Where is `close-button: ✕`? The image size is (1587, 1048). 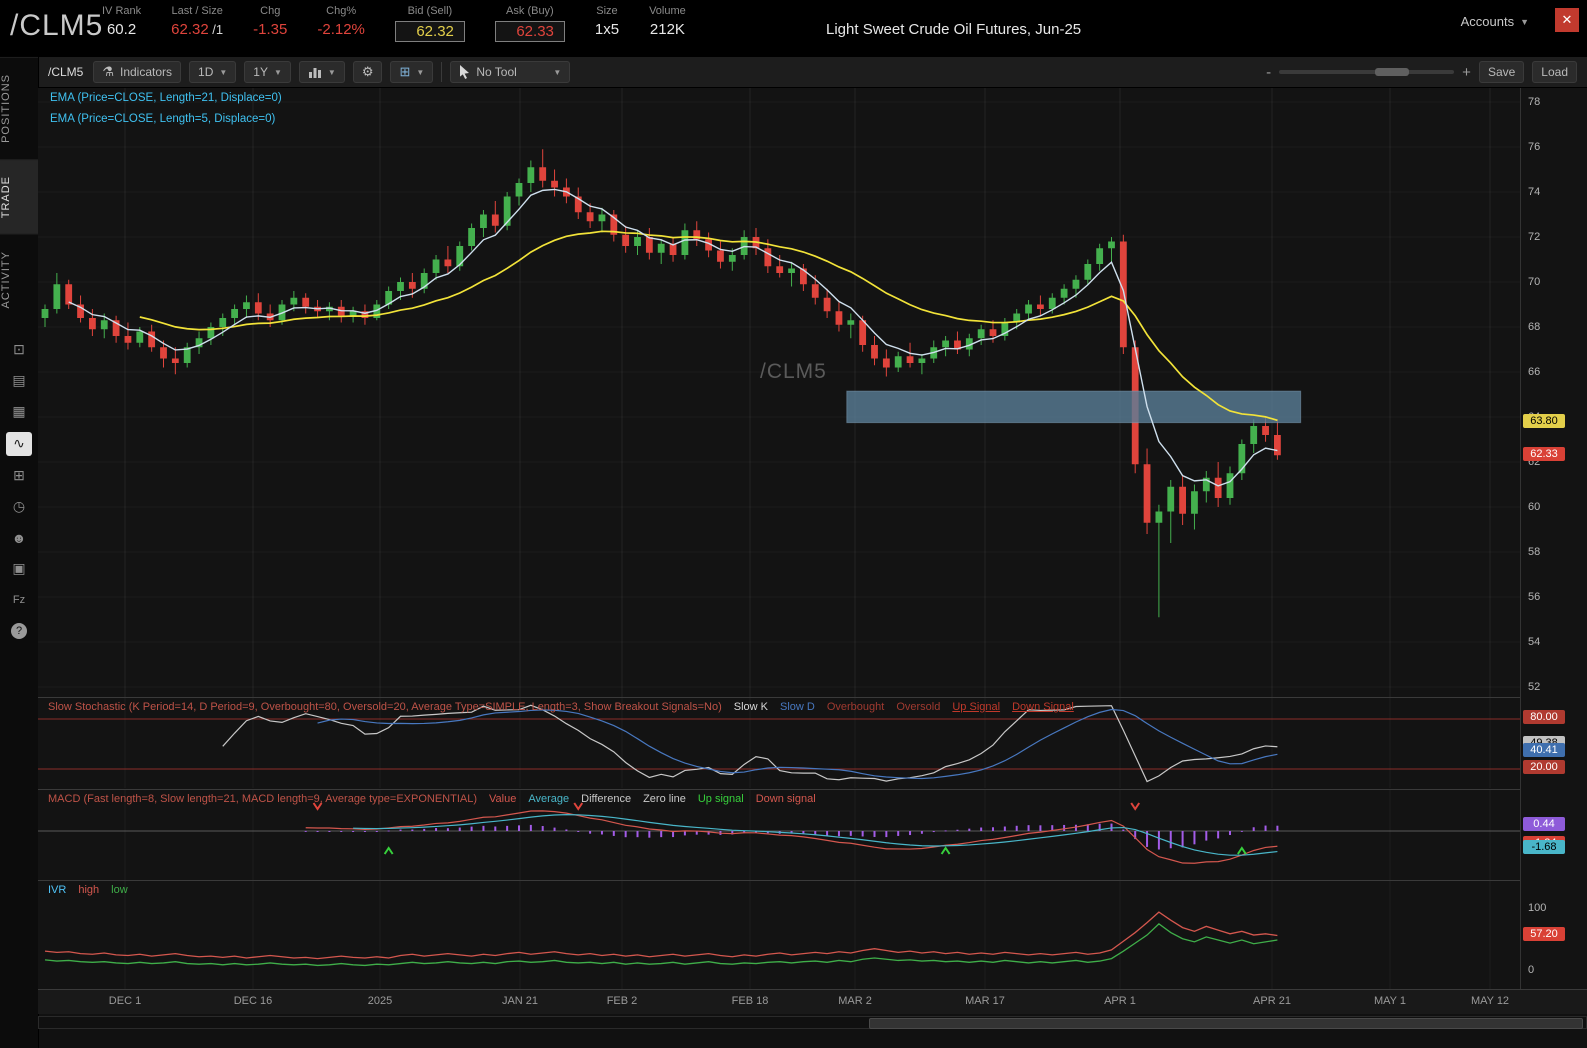
close-button: ✕ is located at coordinates (1567, 20).